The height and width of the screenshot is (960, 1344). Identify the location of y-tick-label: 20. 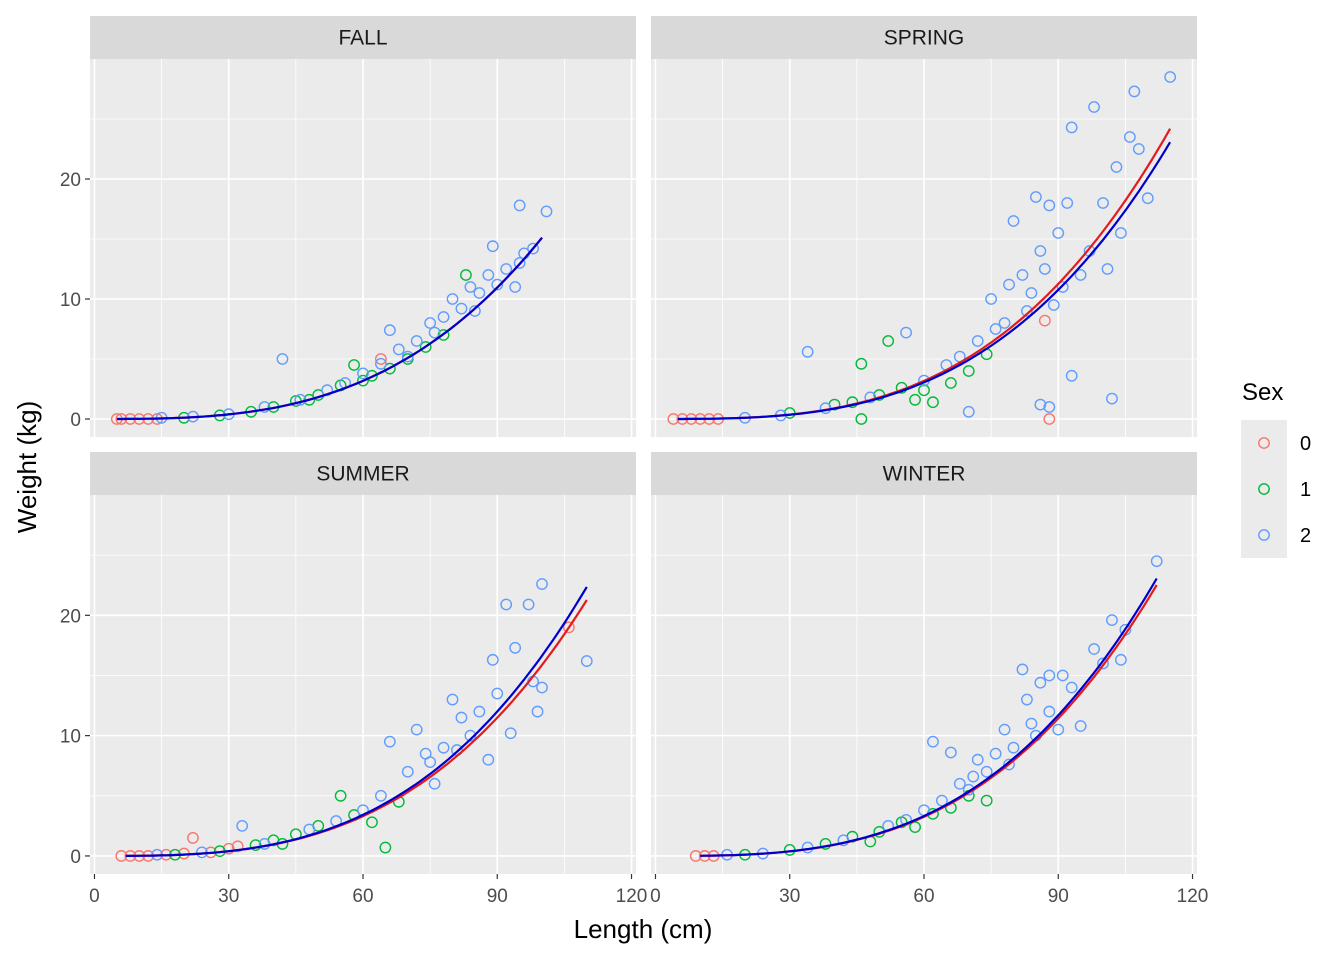
(70, 616).